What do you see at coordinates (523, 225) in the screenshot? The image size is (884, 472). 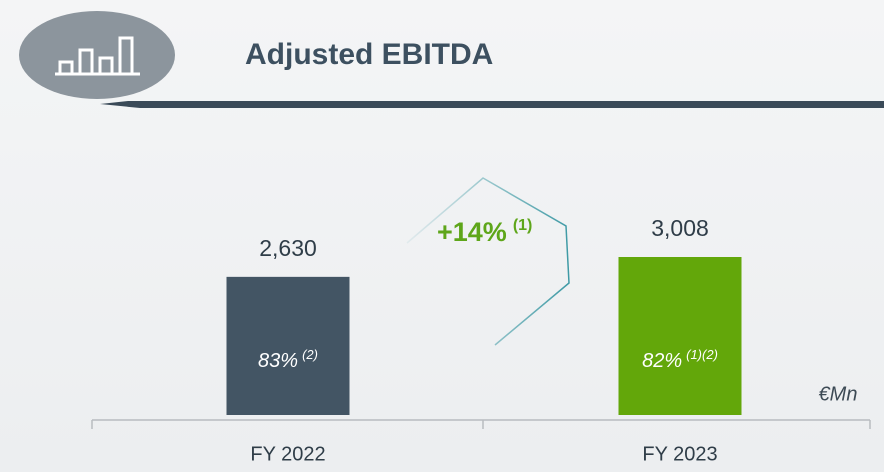 I see `growth-note: (1)` at bounding box center [523, 225].